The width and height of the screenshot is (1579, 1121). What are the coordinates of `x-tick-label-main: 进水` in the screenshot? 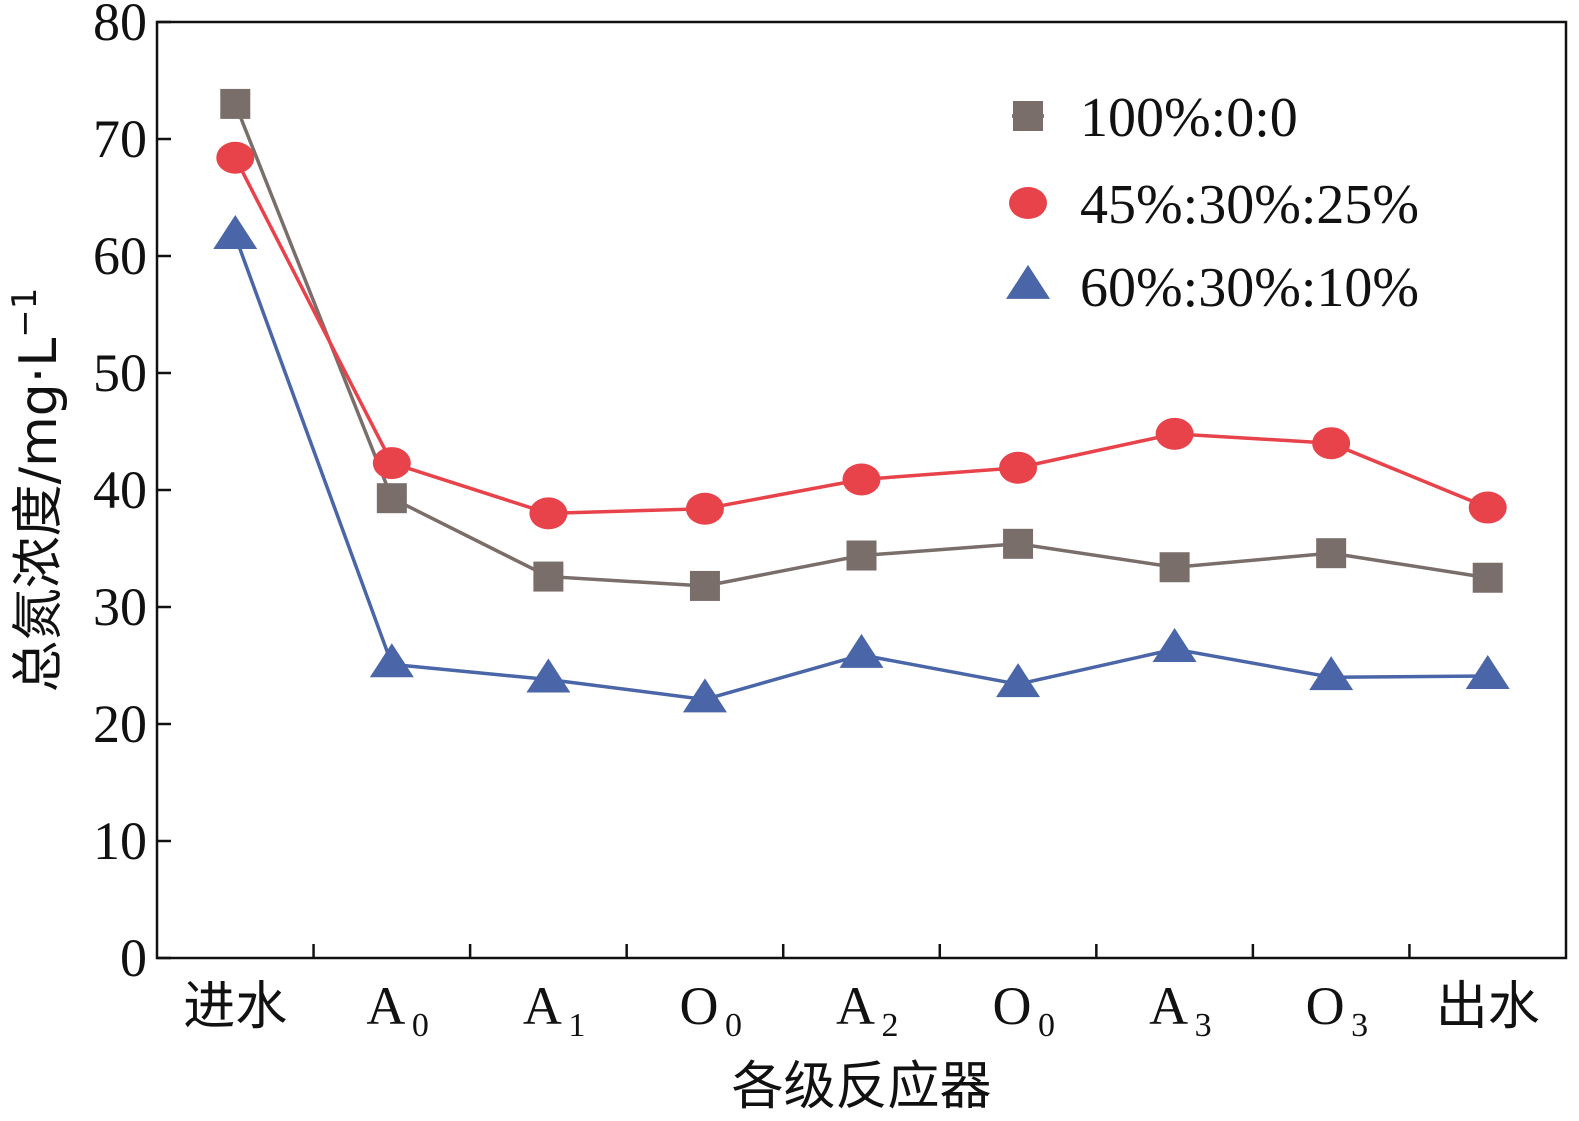 It's located at (235, 1007).